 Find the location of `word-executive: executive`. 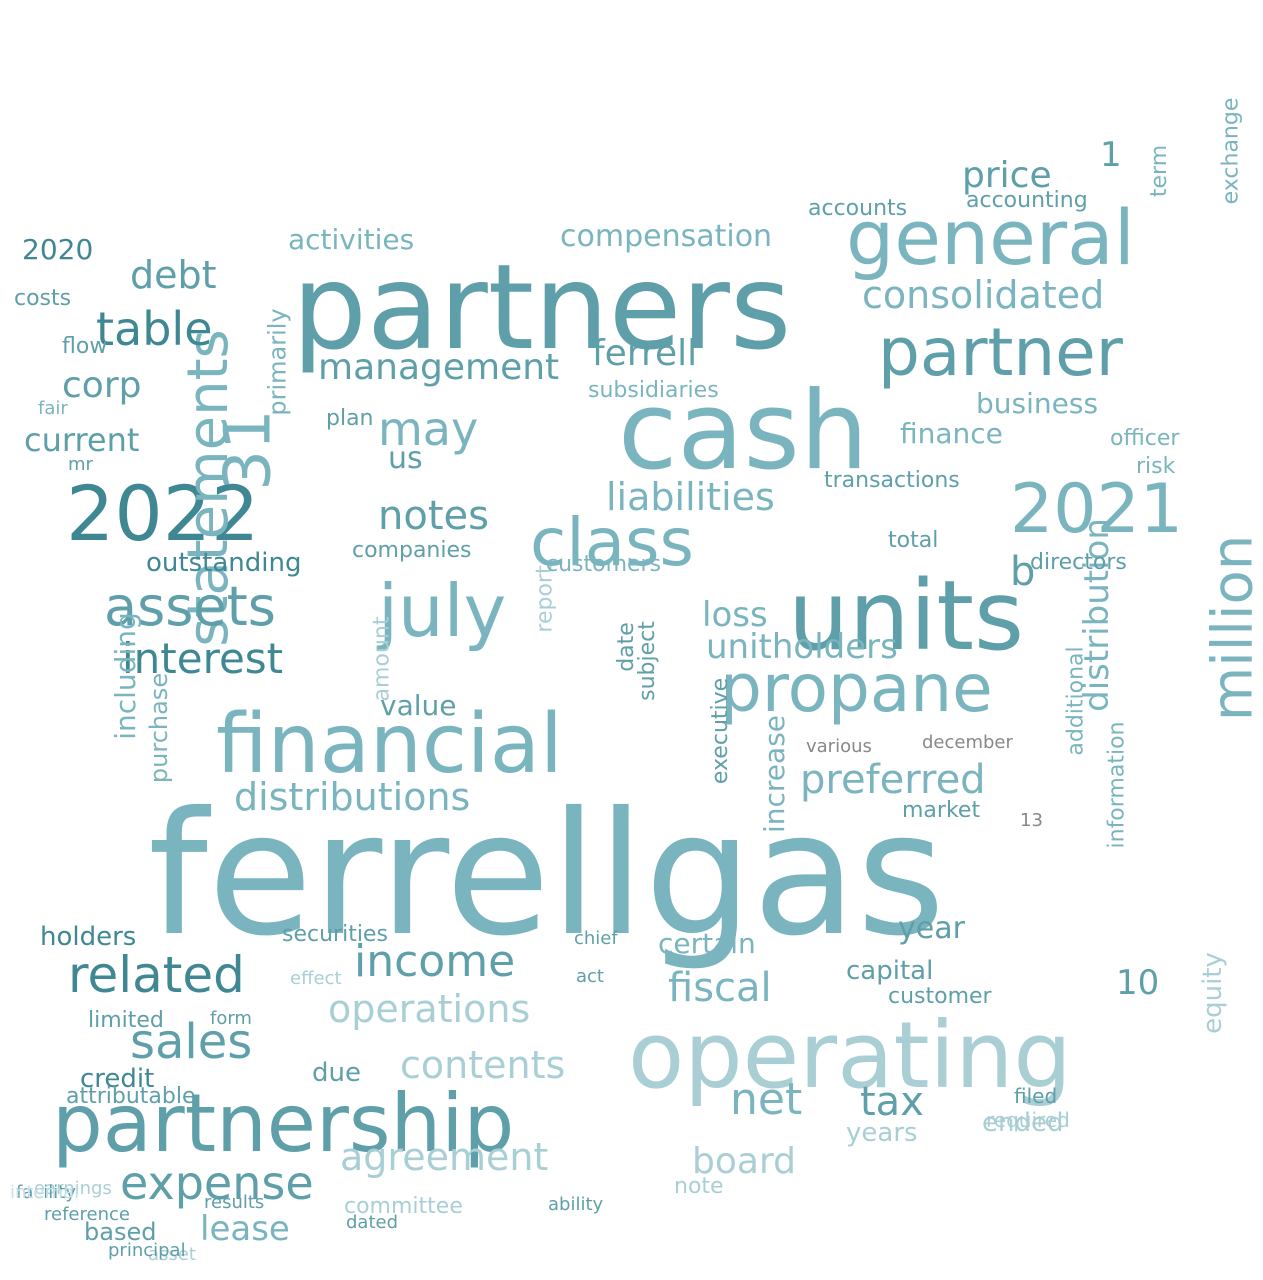

word-executive: executive is located at coordinates (721, 731).